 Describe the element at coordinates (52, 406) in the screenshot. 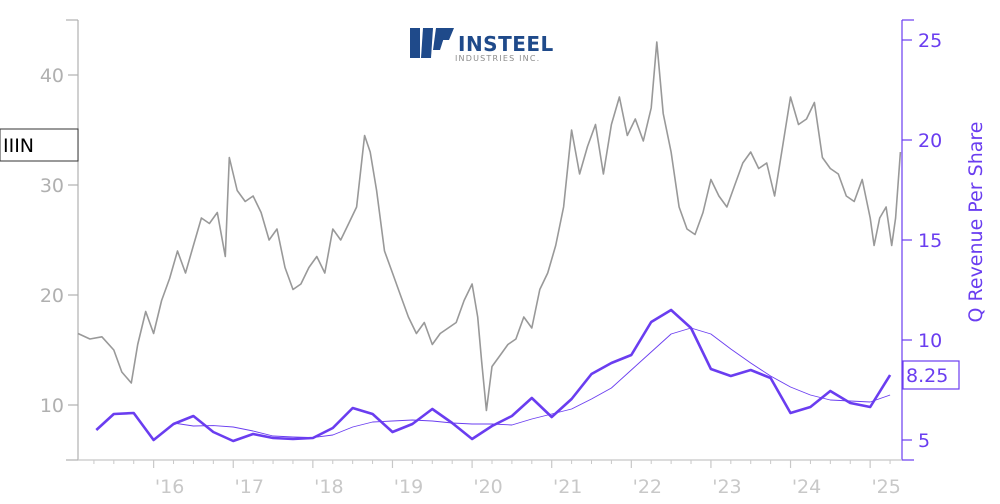

I see `left-tick-label: 10` at that location.